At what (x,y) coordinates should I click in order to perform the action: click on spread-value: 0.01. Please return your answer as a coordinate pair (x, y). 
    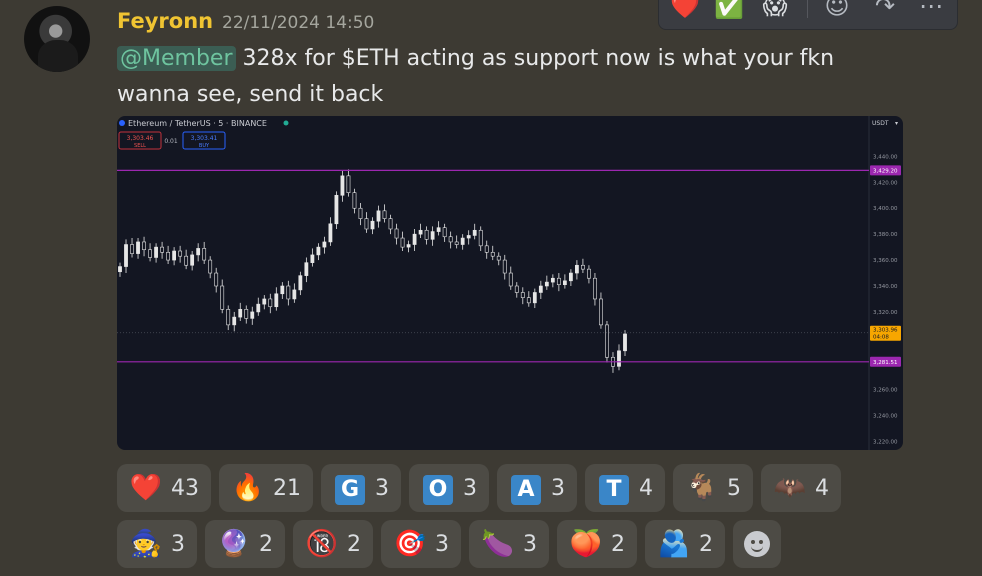
    Looking at the image, I should click on (171, 141).